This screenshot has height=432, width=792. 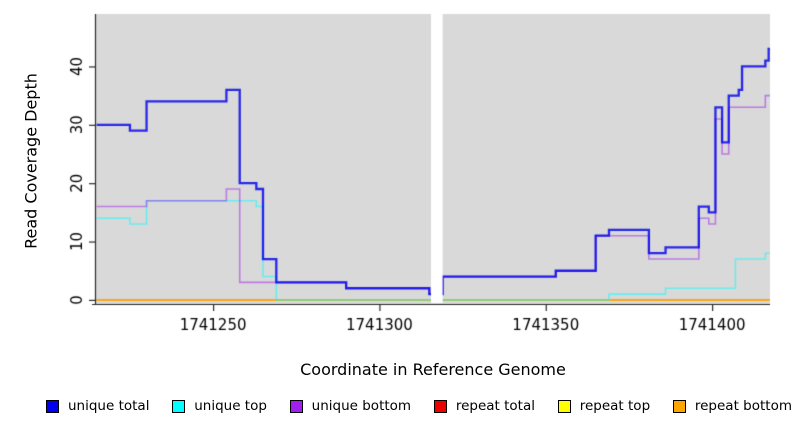 I want to click on legend-label: repeat top, so click(x=615, y=406).